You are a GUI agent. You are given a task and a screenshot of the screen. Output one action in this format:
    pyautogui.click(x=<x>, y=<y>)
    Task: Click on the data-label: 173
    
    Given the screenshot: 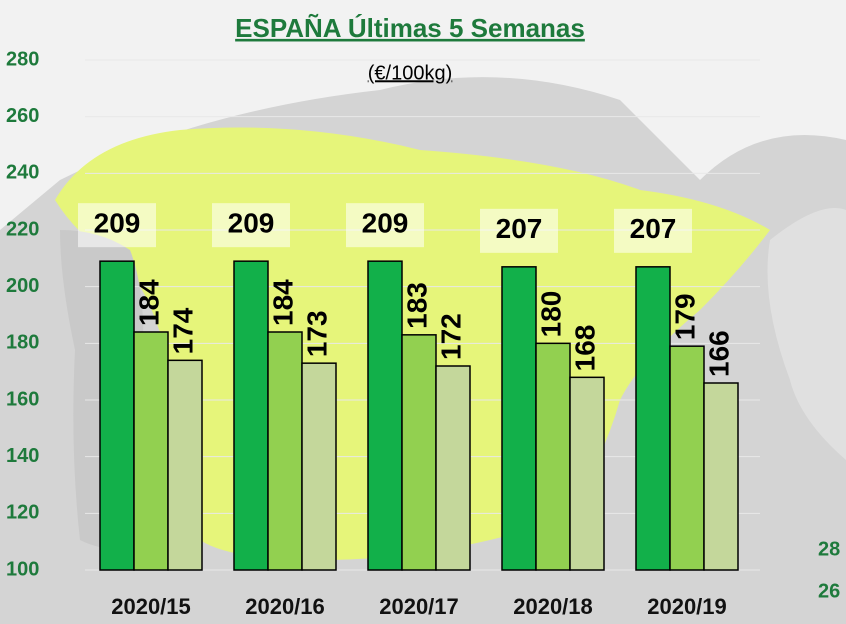 What is the action you would take?
    pyautogui.click(x=316, y=333)
    